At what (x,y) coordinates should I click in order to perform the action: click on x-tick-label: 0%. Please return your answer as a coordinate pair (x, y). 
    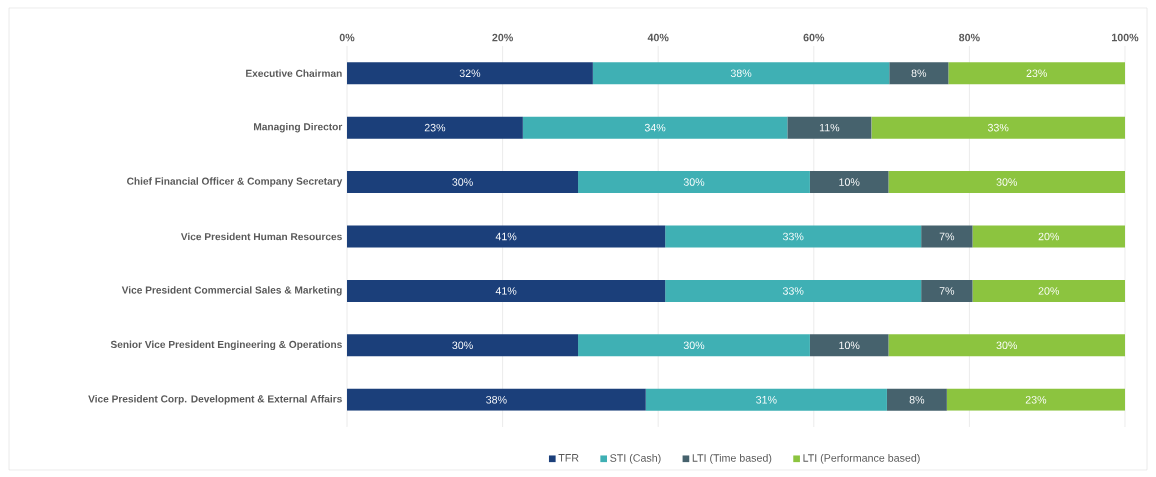
    Looking at the image, I should click on (347, 37).